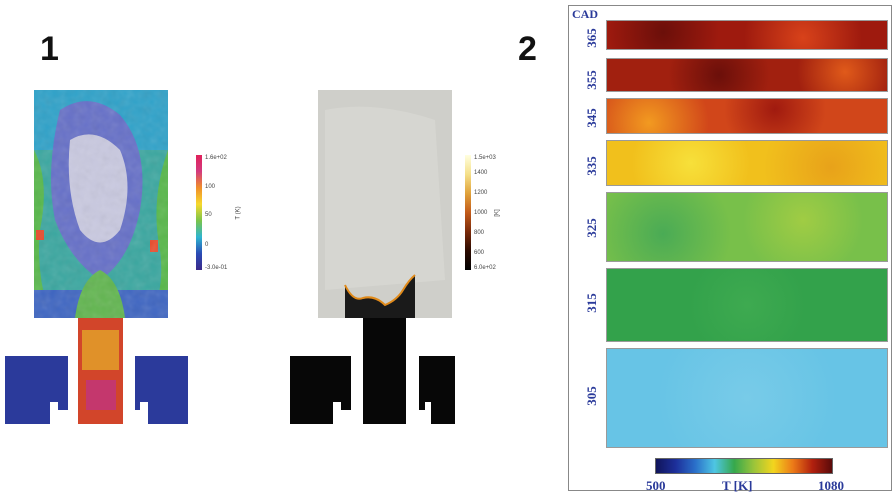 The image size is (894, 494). Describe the element at coordinates (468, 212) in the screenshot. I see `gray-colorbar` at that location.